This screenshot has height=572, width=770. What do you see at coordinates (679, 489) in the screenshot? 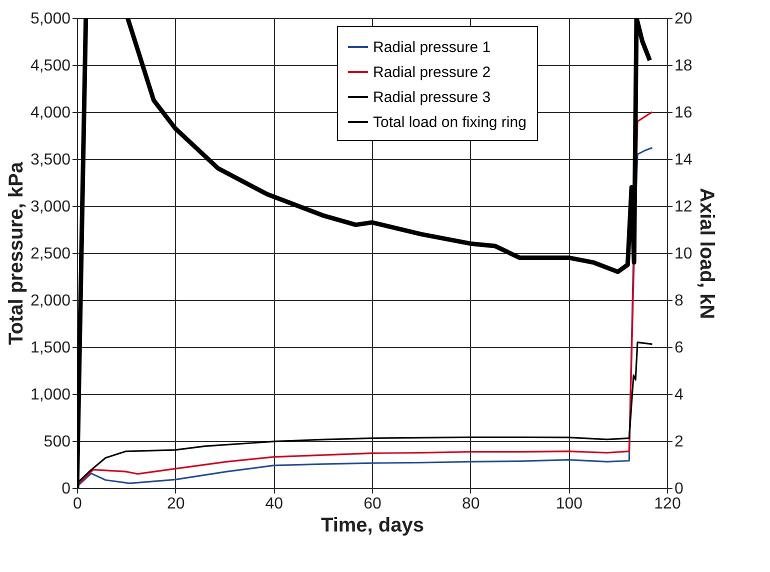
I see `y2-tick-label: 0` at bounding box center [679, 489].